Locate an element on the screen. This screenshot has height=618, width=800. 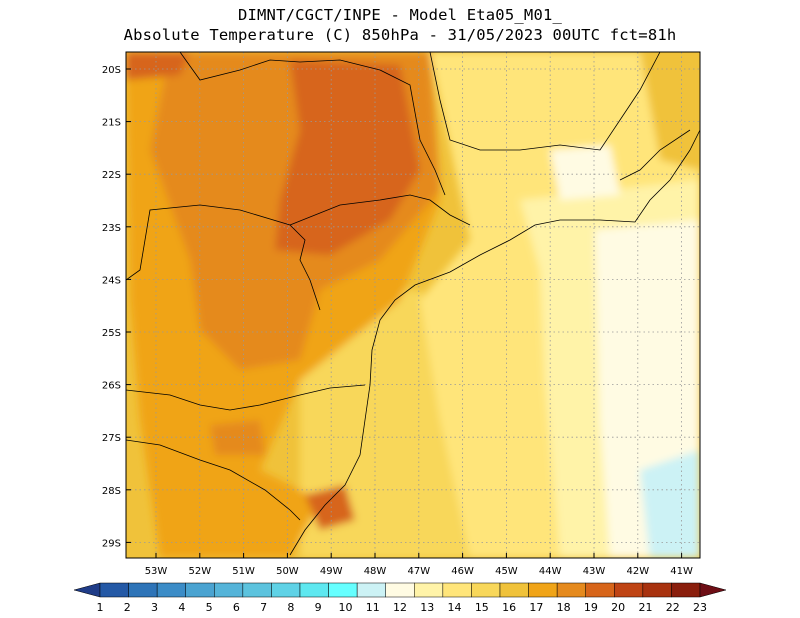
colorbar-label: 5 is located at coordinates (209, 607).